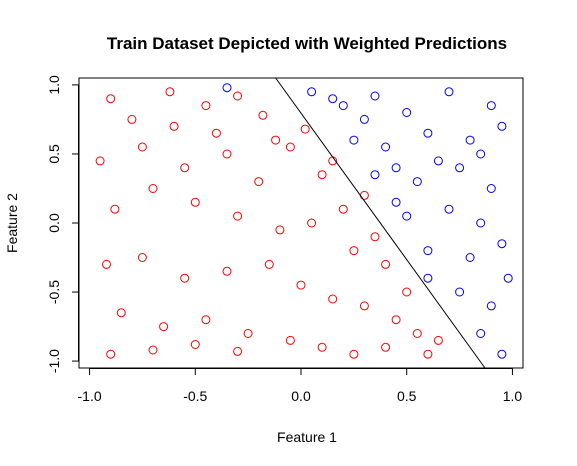 The height and width of the screenshot is (466, 577). What do you see at coordinates (12, 223) in the screenshot?
I see `y-axis-label: Feature 2` at bounding box center [12, 223].